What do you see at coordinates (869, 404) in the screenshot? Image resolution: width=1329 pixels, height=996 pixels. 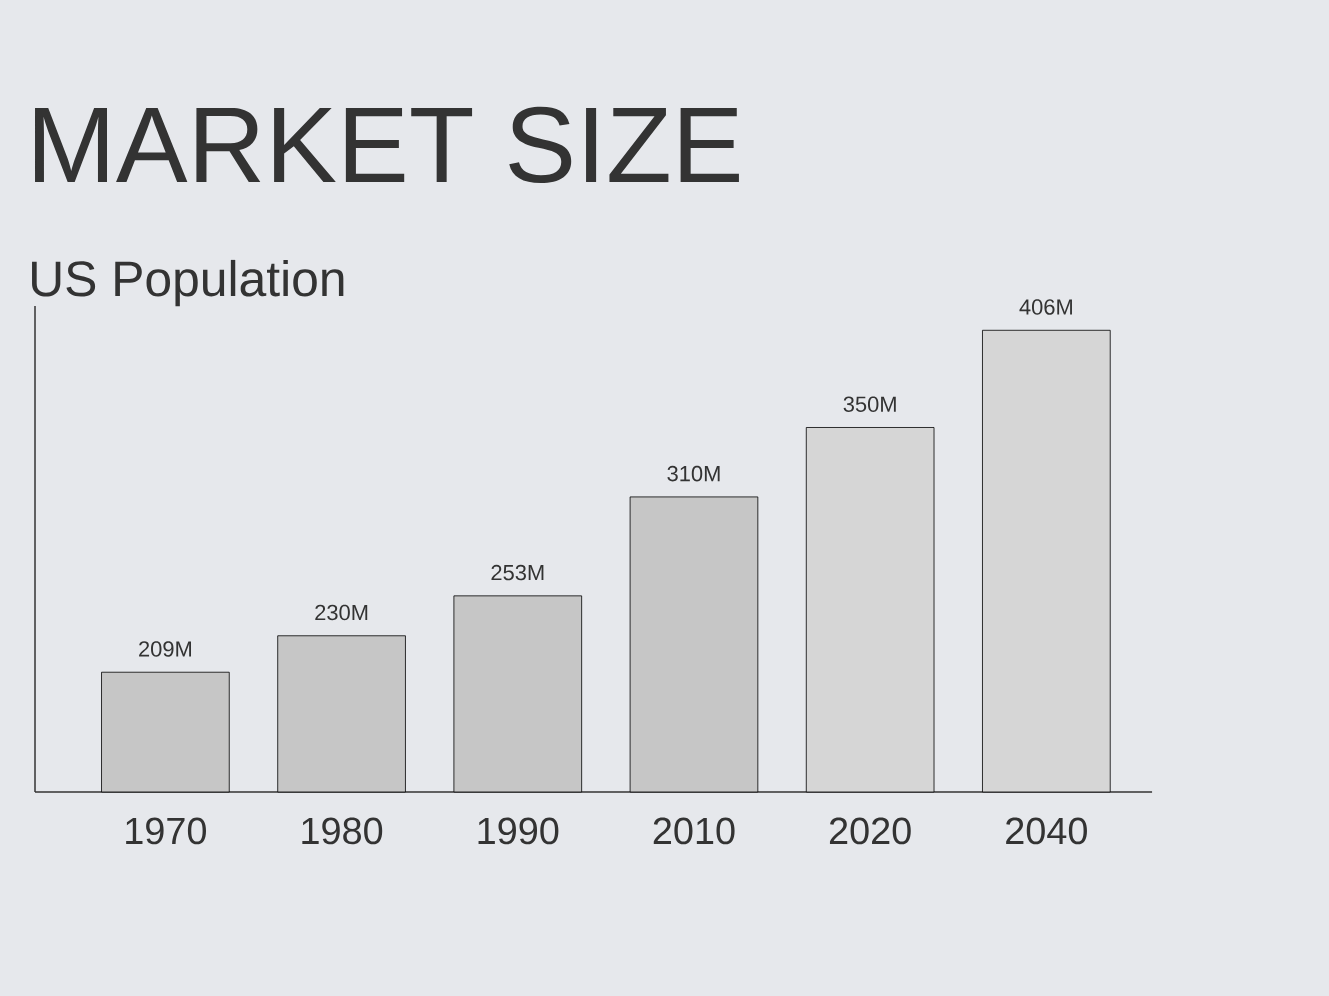 I see `data-label: 350M` at bounding box center [869, 404].